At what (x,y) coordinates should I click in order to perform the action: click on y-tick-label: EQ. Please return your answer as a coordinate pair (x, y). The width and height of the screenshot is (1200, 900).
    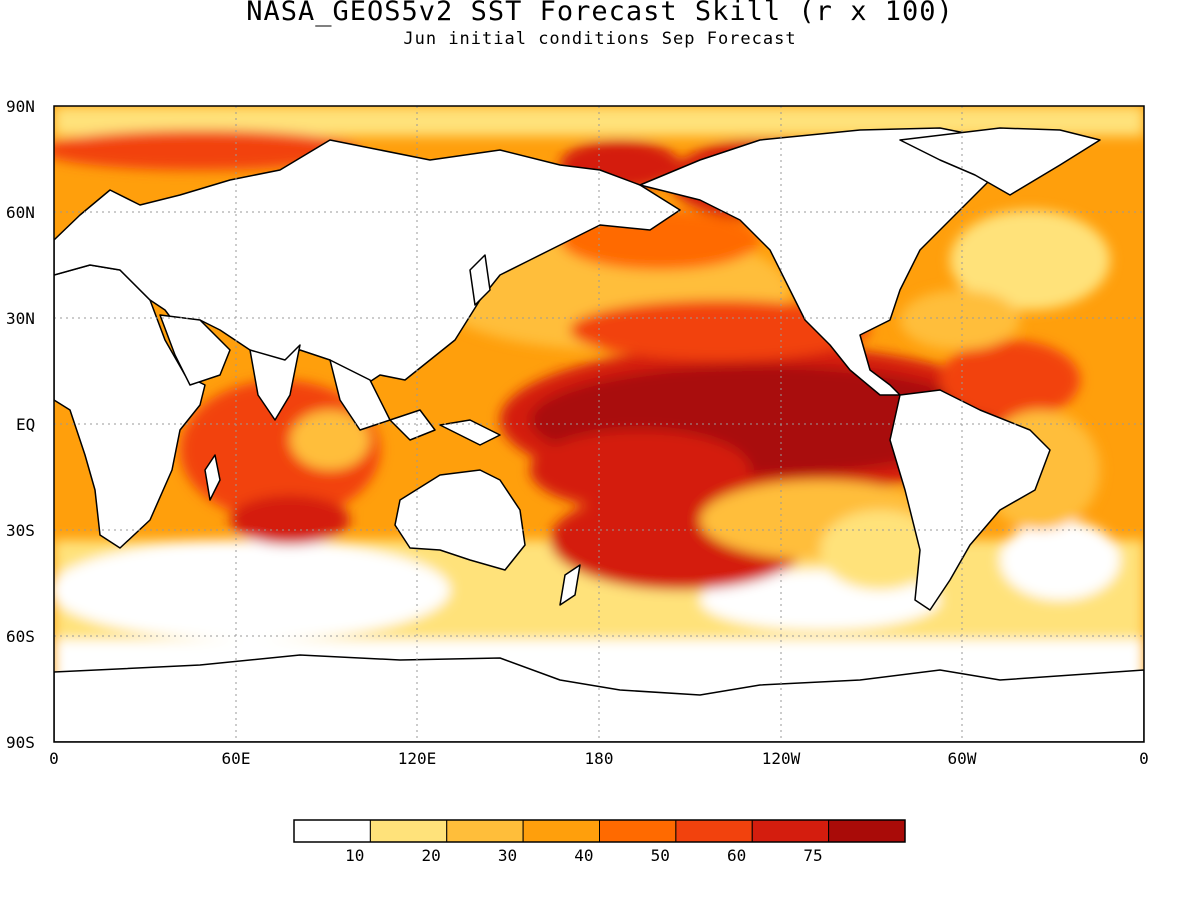
    Looking at the image, I should click on (25, 424).